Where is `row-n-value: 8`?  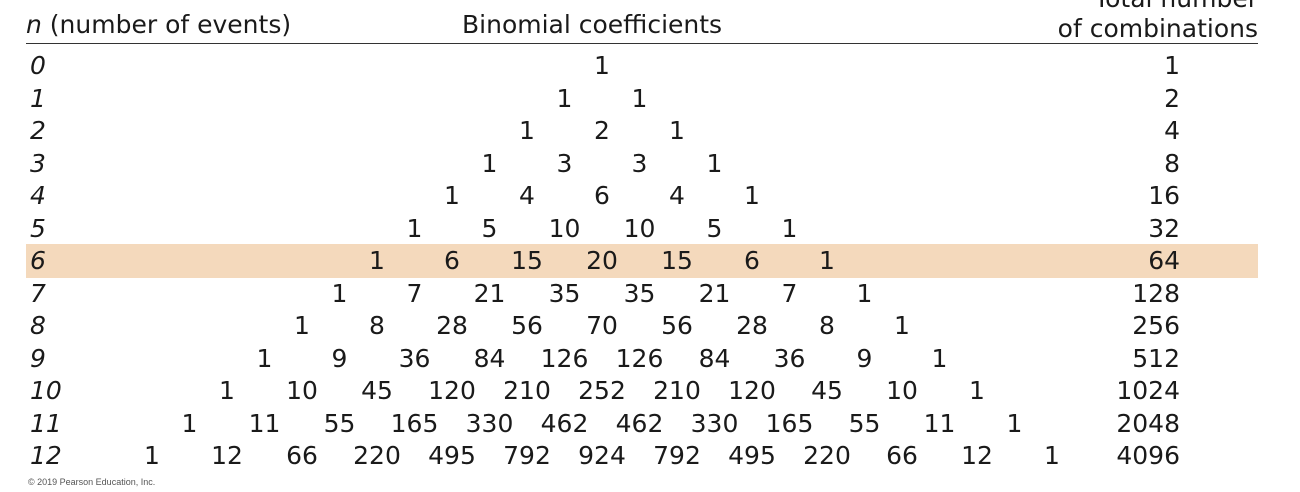
row-n-value: 8 is located at coordinates (38, 325).